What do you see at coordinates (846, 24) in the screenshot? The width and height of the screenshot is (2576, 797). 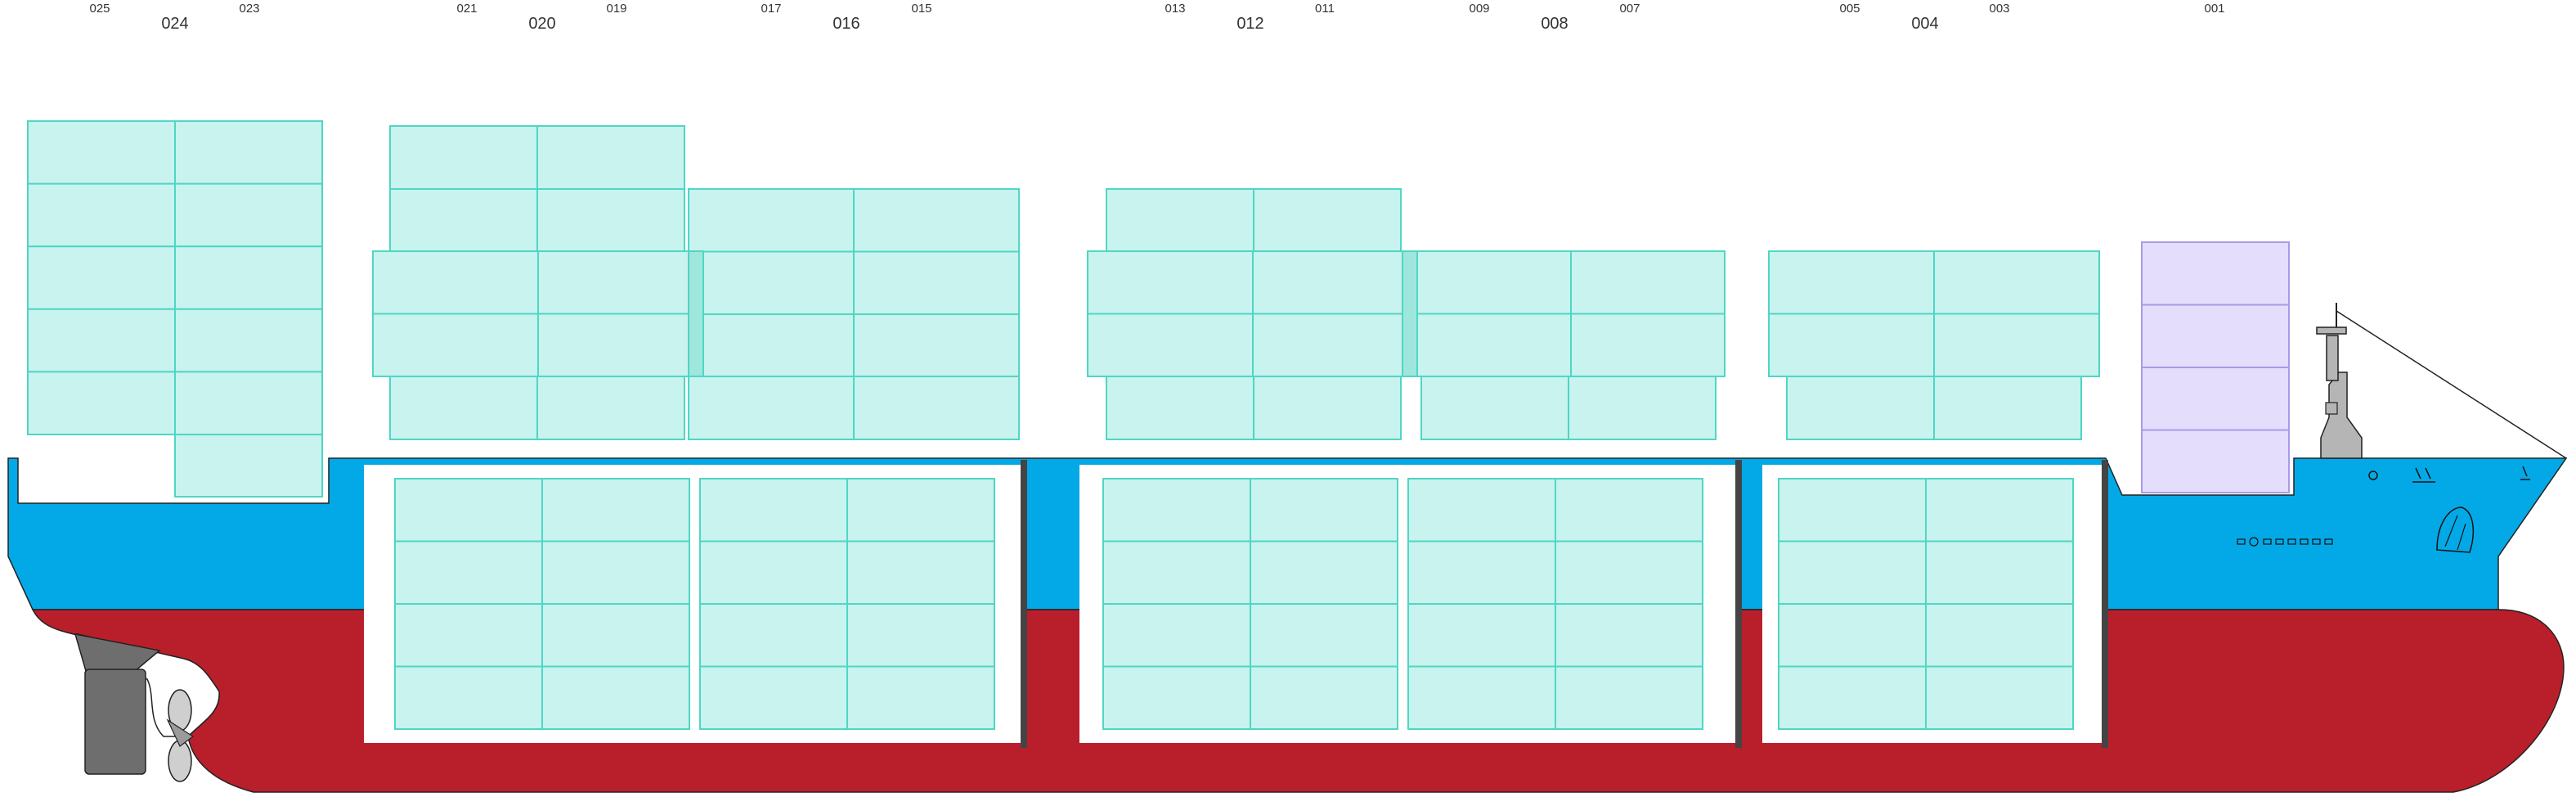 I see `bay-label-016: 016` at bounding box center [846, 24].